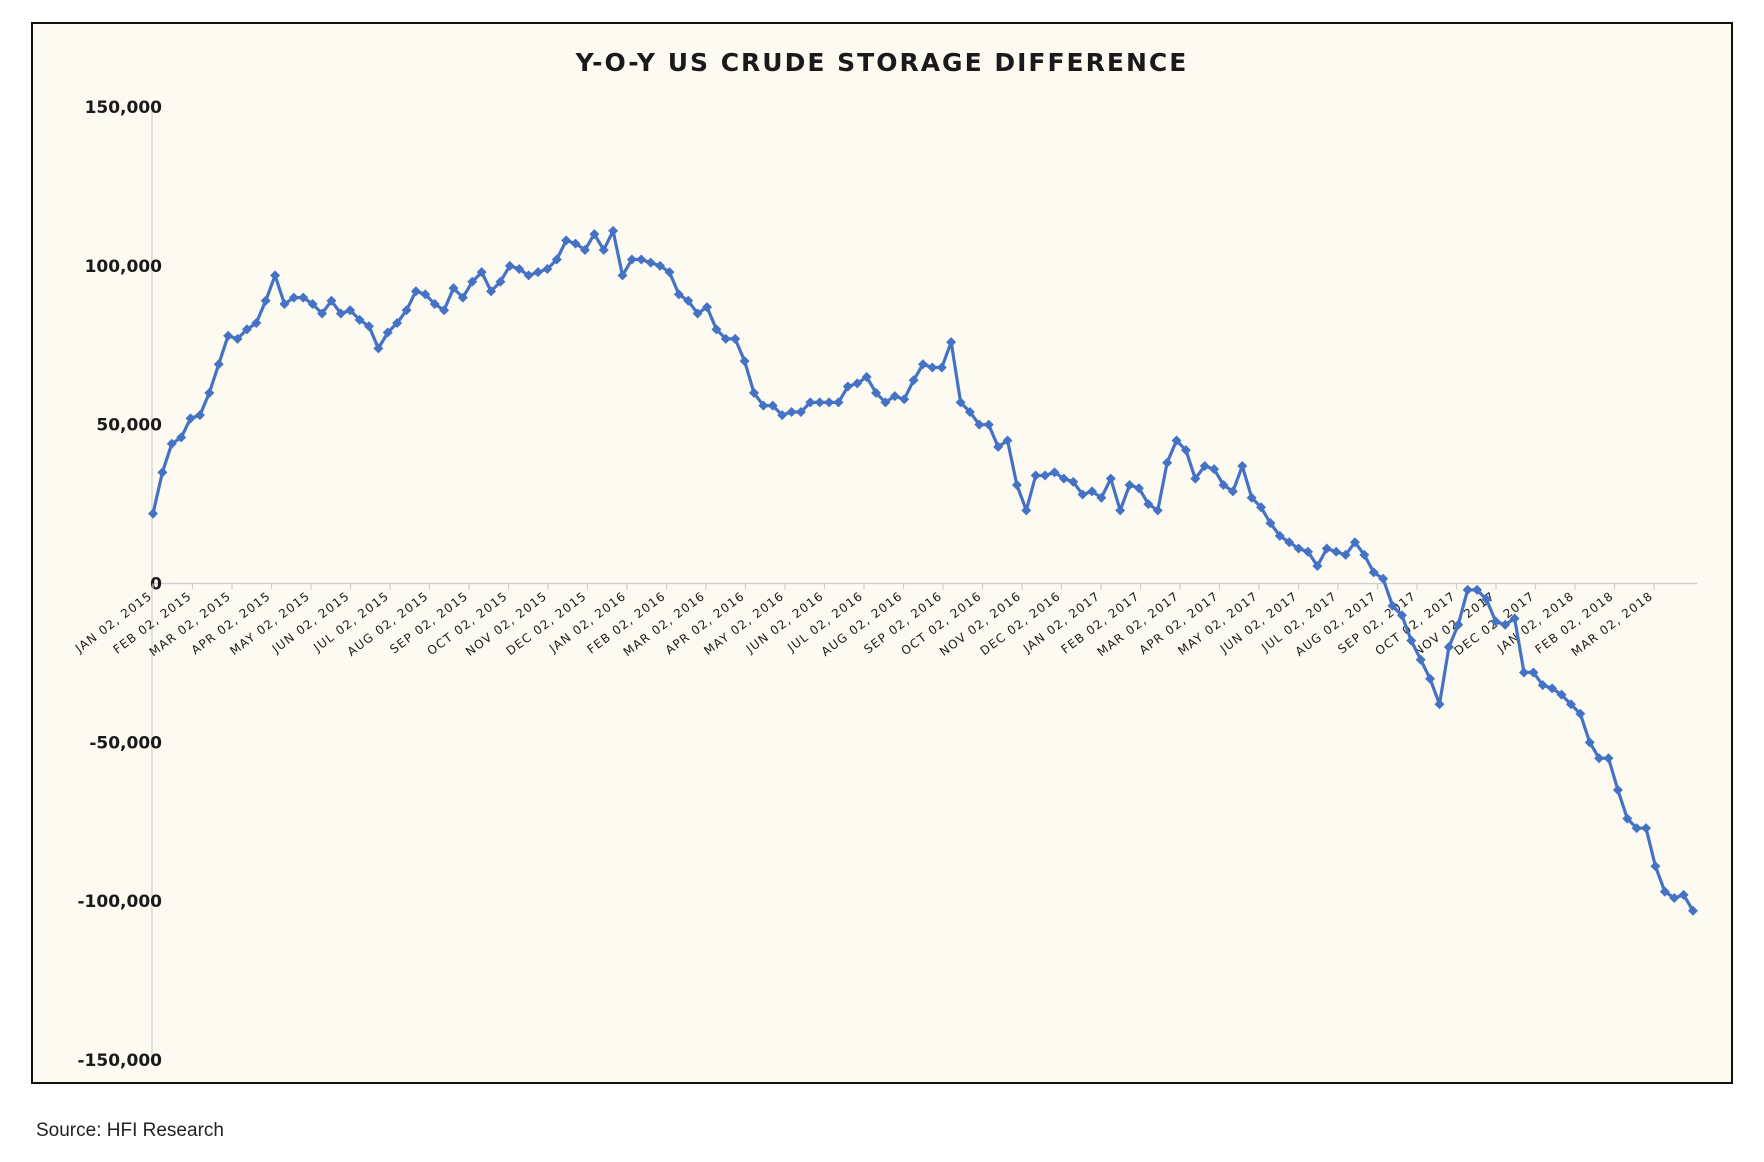 This screenshot has width=1764, height=1162. Describe the element at coordinates (124, 267) in the screenshot. I see `y-tick-label: 100,000` at that location.